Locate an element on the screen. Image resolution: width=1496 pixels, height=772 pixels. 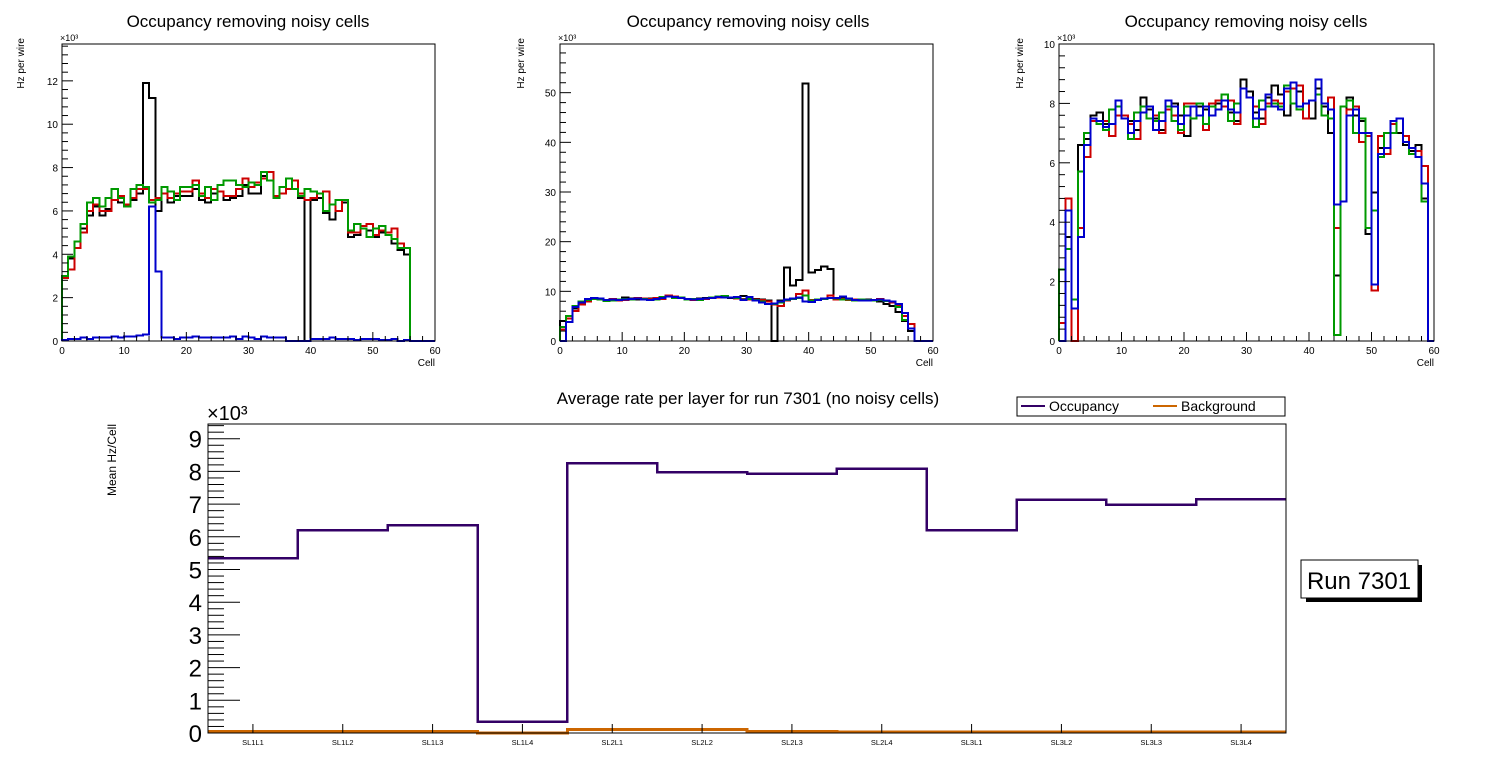
x-category-label: SL1L1 is located at coordinates (253, 742).